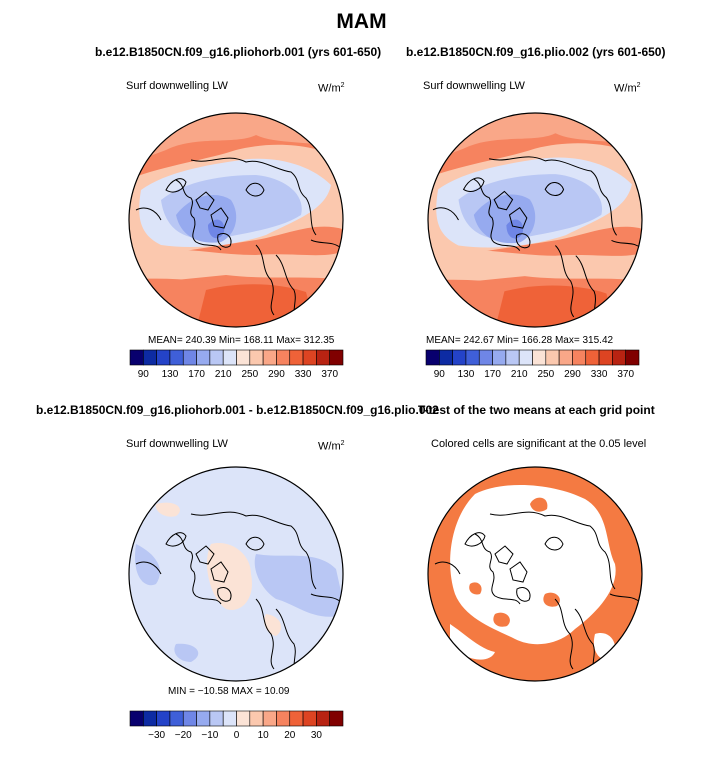 Image resolution: width=723 pixels, height=768 pixels. Describe the element at coordinates (535, 220) in the screenshot. I see `panel-2-map` at that location.